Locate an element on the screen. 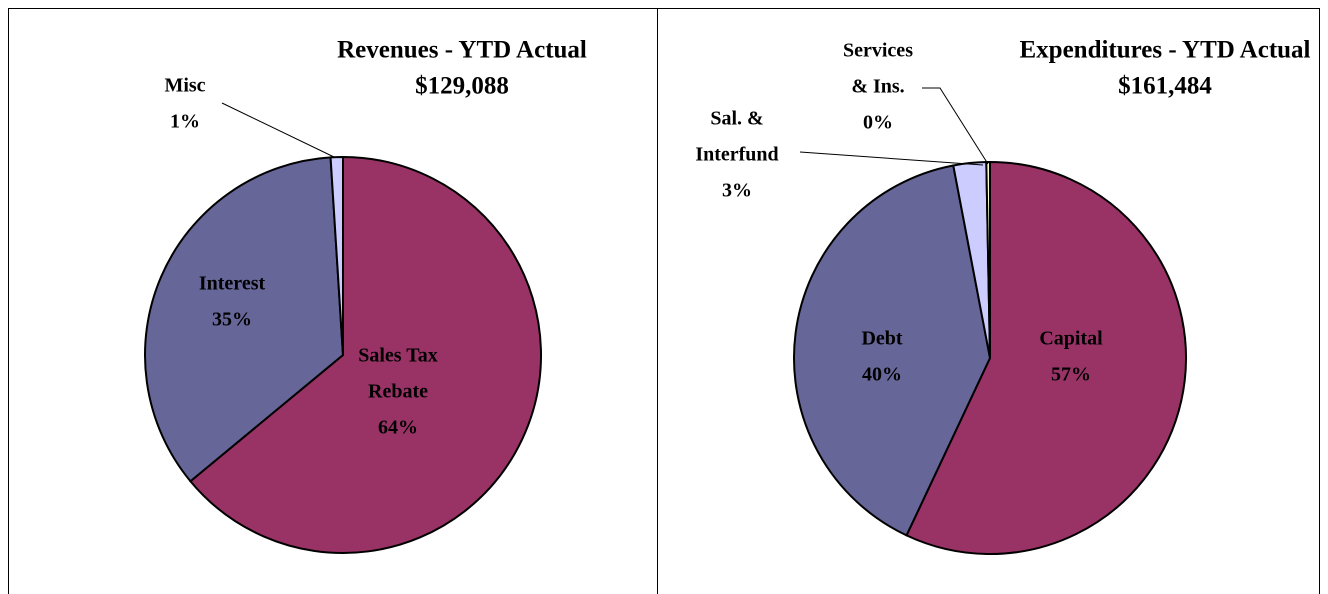  slice-label: Services is located at coordinates (878, 51).